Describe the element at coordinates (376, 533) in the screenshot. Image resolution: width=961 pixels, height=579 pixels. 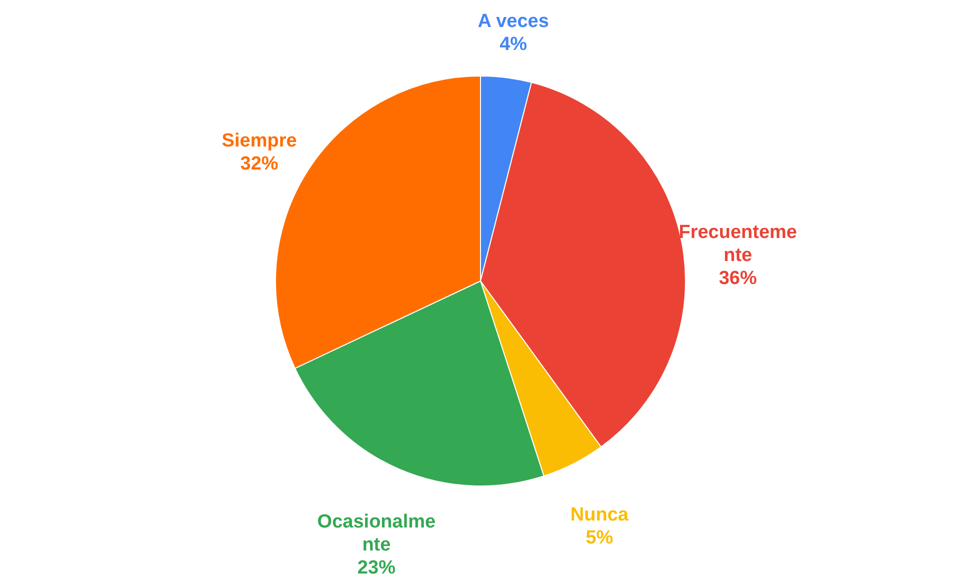
I see `slice-label: Ocasionalmente` at that location.